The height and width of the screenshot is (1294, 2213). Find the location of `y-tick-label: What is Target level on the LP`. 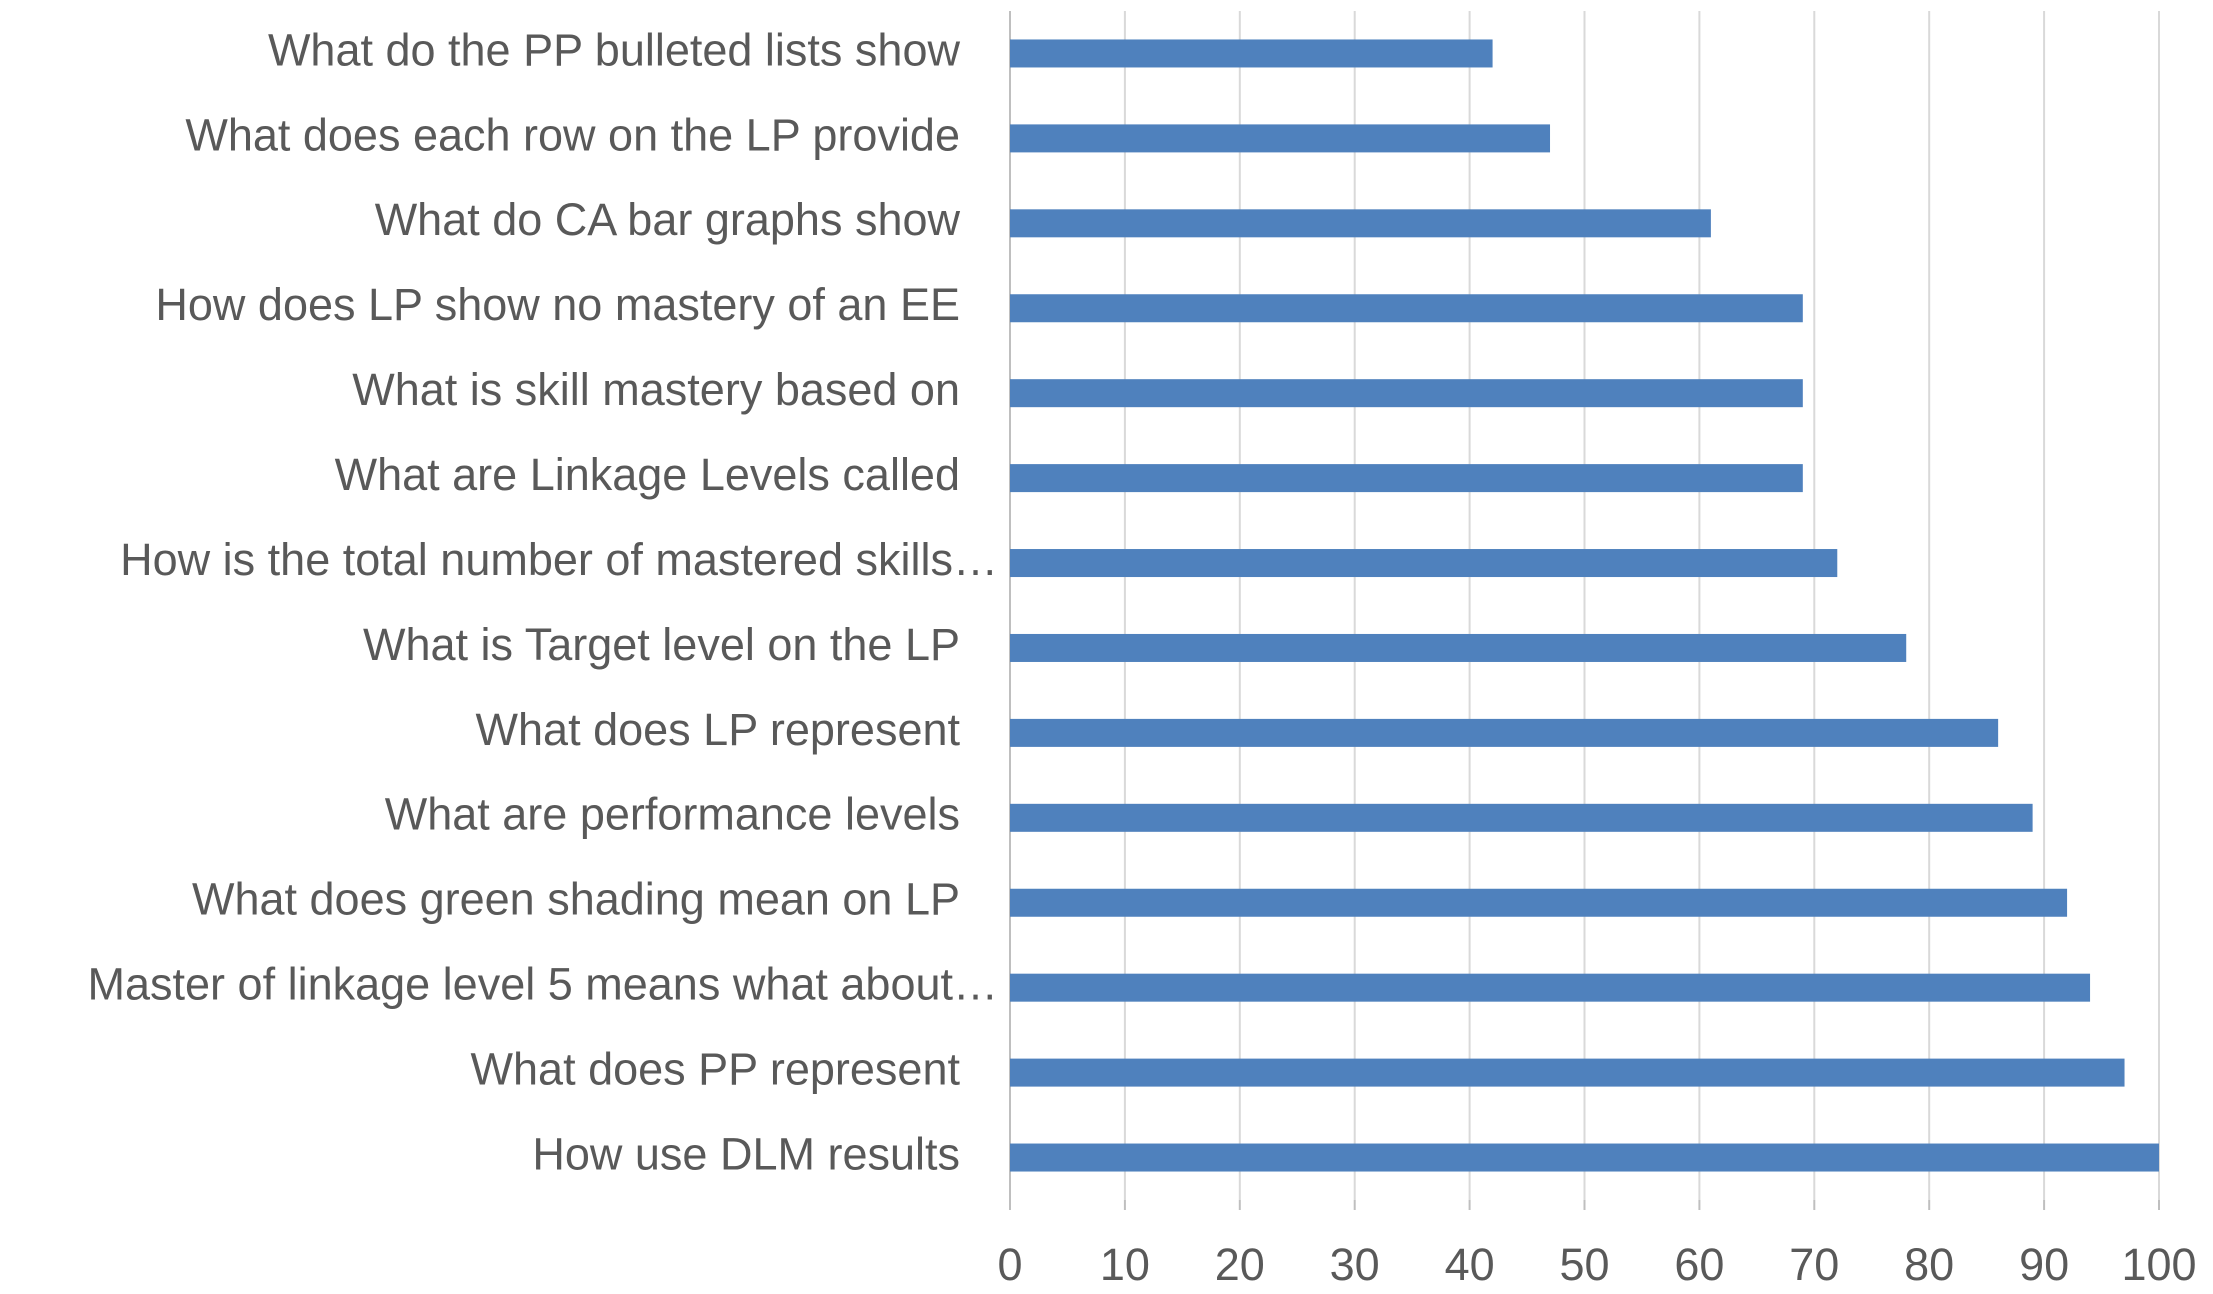

y-tick-label: What is Target level on the LP is located at coordinates (661, 644).